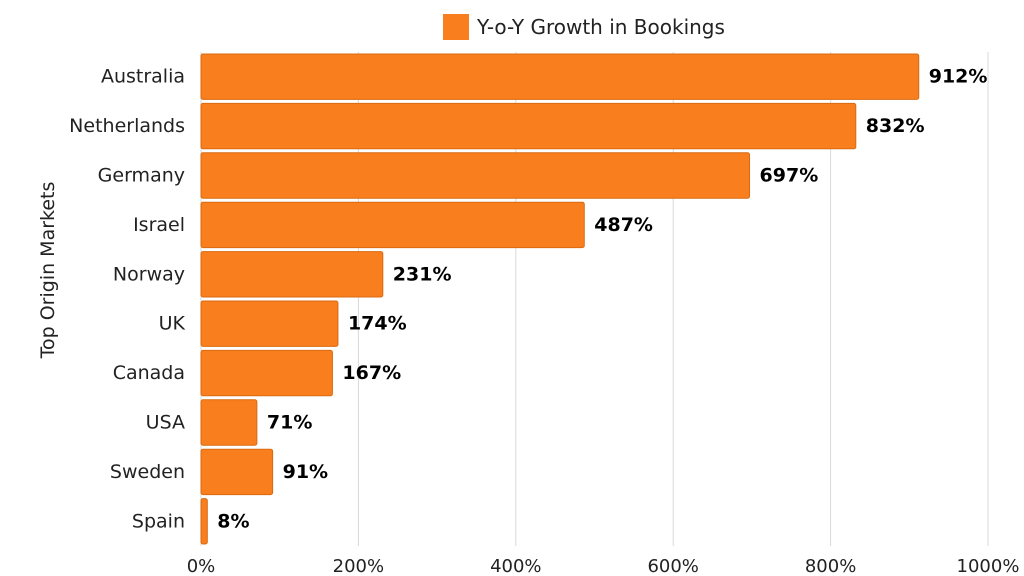 The height and width of the screenshot is (576, 1024). I want to click on data-label: 8%, so click(233, 521).